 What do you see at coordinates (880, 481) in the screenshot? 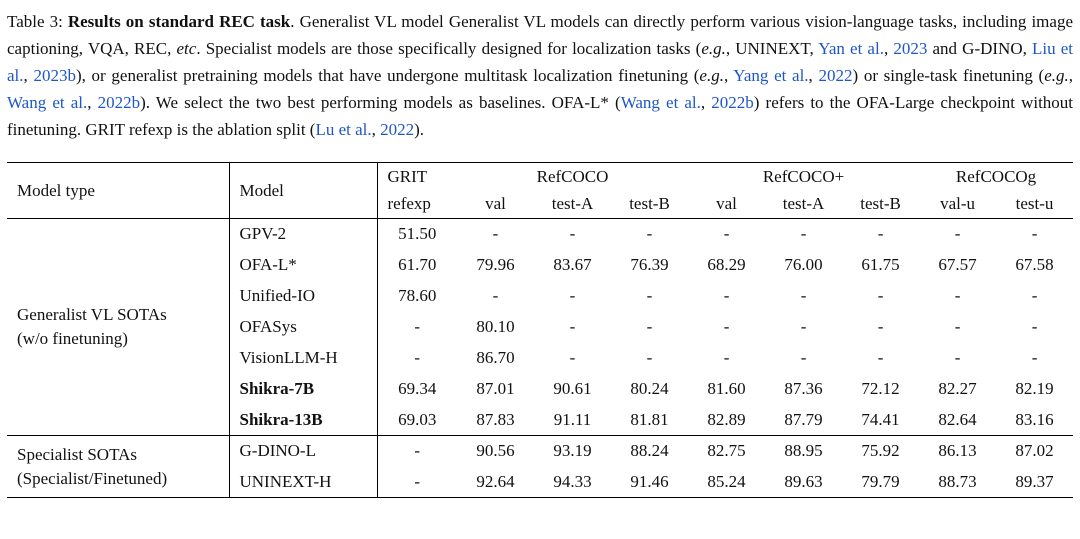
I see `metric-cell: 79.79` at bounding box center [880, 481].